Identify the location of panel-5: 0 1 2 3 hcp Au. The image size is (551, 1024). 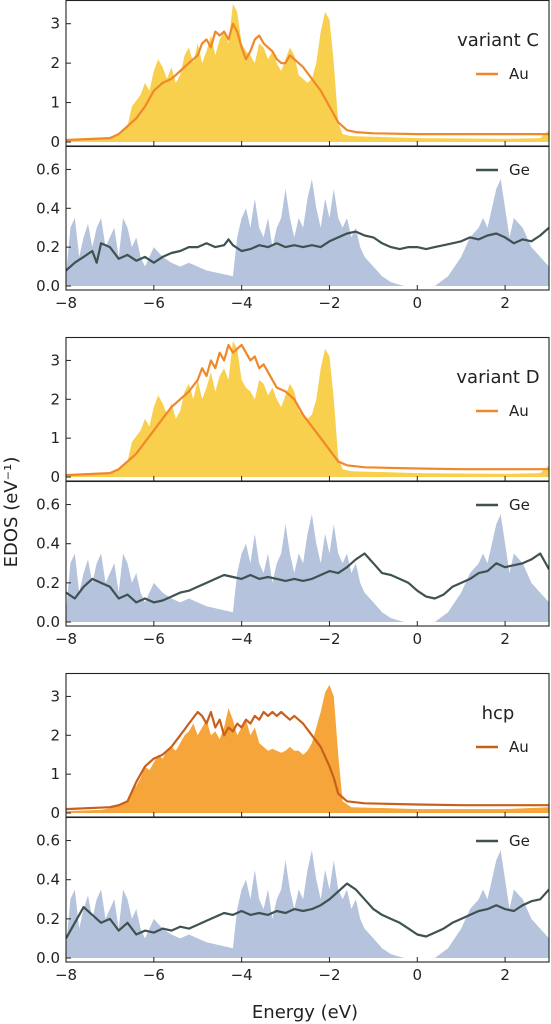
(300, 747).